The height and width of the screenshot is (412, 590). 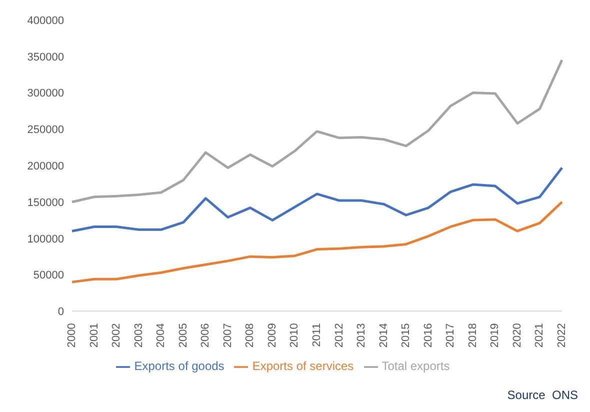 I want to click on x-tick-label: 2006, so click(x=206, y=335).